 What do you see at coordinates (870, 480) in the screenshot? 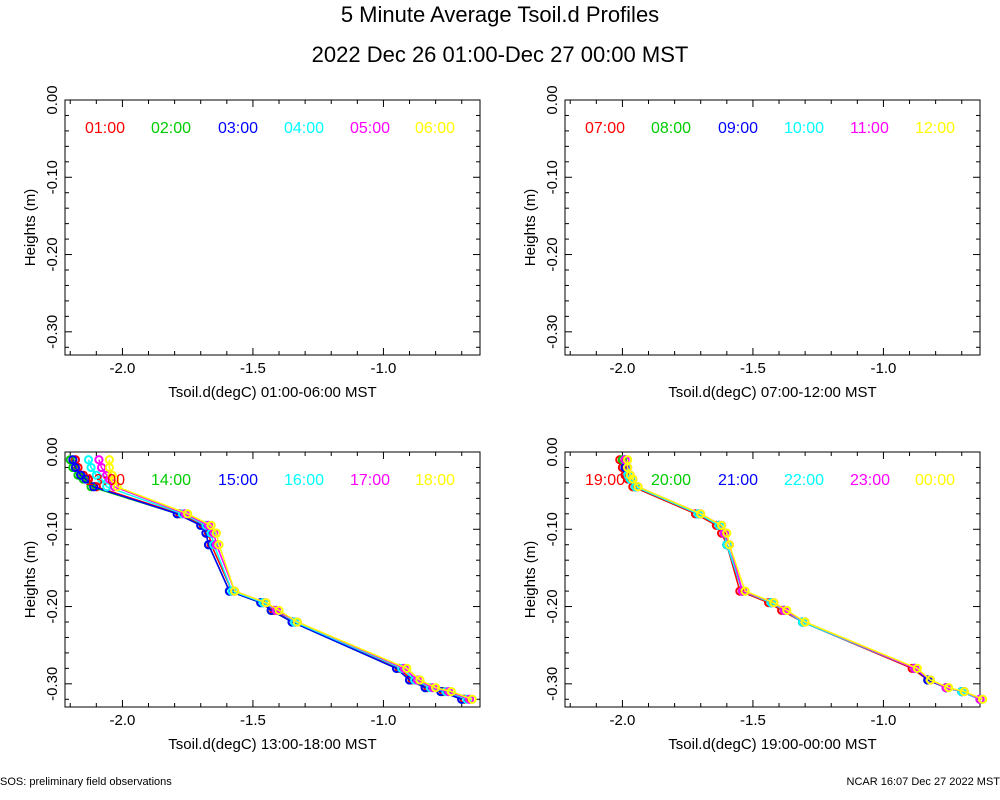
I see `legend-label: 23:00` at bounding box center [870, 480].